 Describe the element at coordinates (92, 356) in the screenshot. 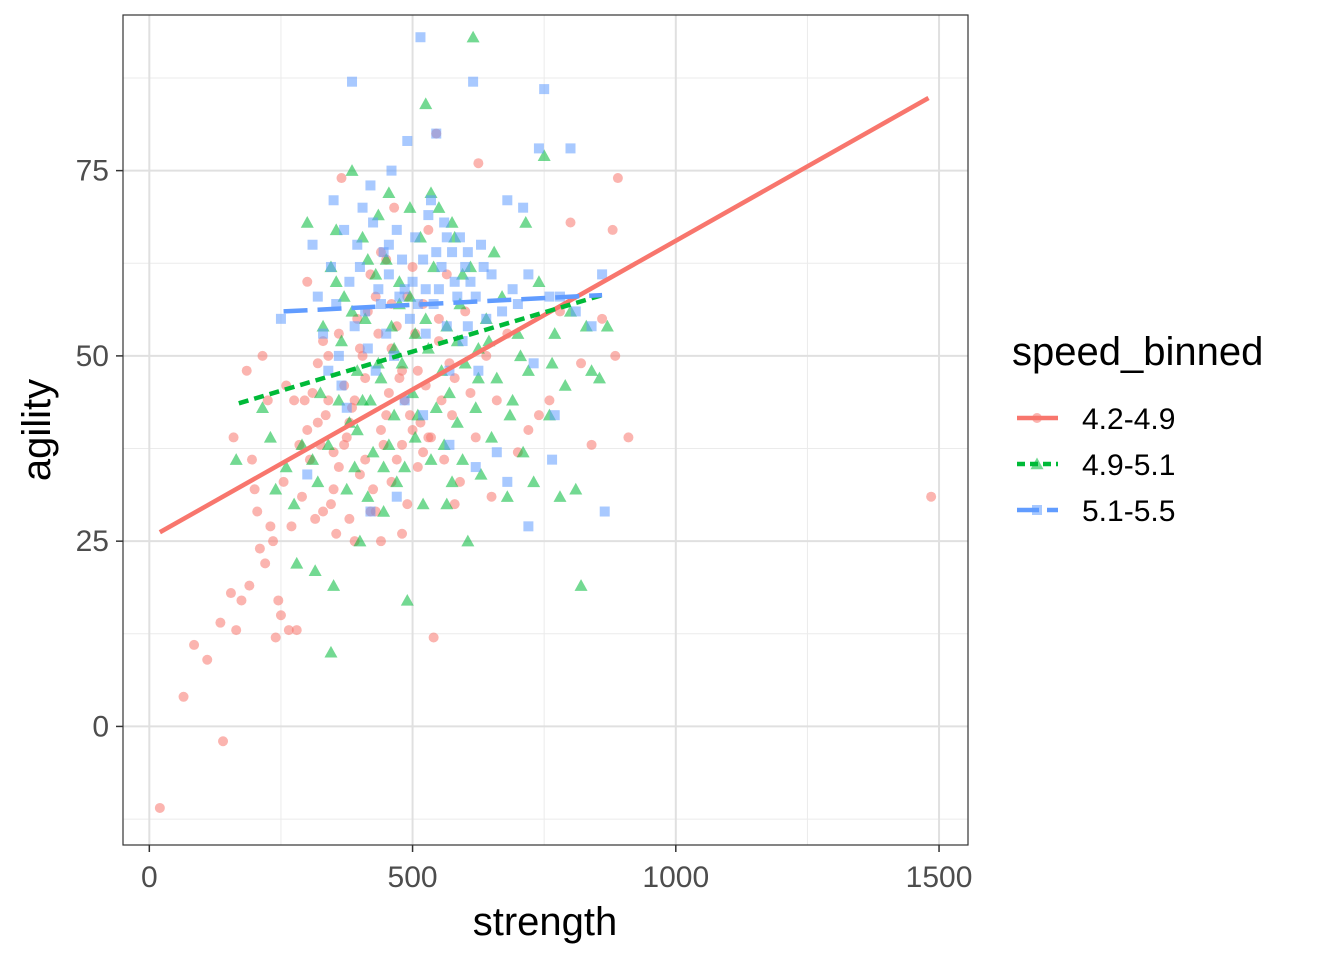

I see `y-tick-label: 50` at that location.